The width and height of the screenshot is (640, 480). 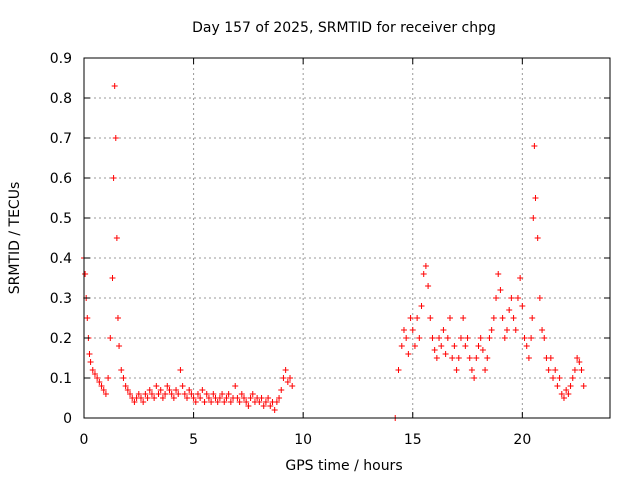 I want to click on y-tick-label: 0.6, so click(x=61, y=179).